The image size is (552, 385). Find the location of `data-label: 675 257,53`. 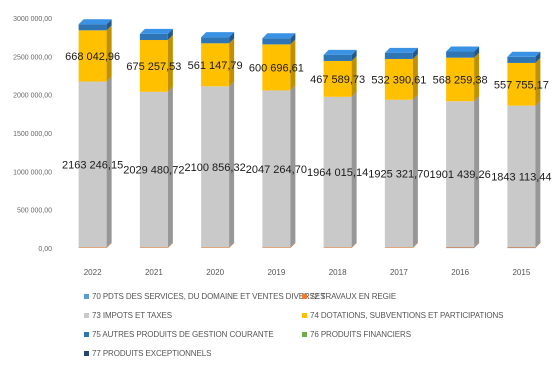

data-label: 675 257,53 is located at coordinates (153, 67).